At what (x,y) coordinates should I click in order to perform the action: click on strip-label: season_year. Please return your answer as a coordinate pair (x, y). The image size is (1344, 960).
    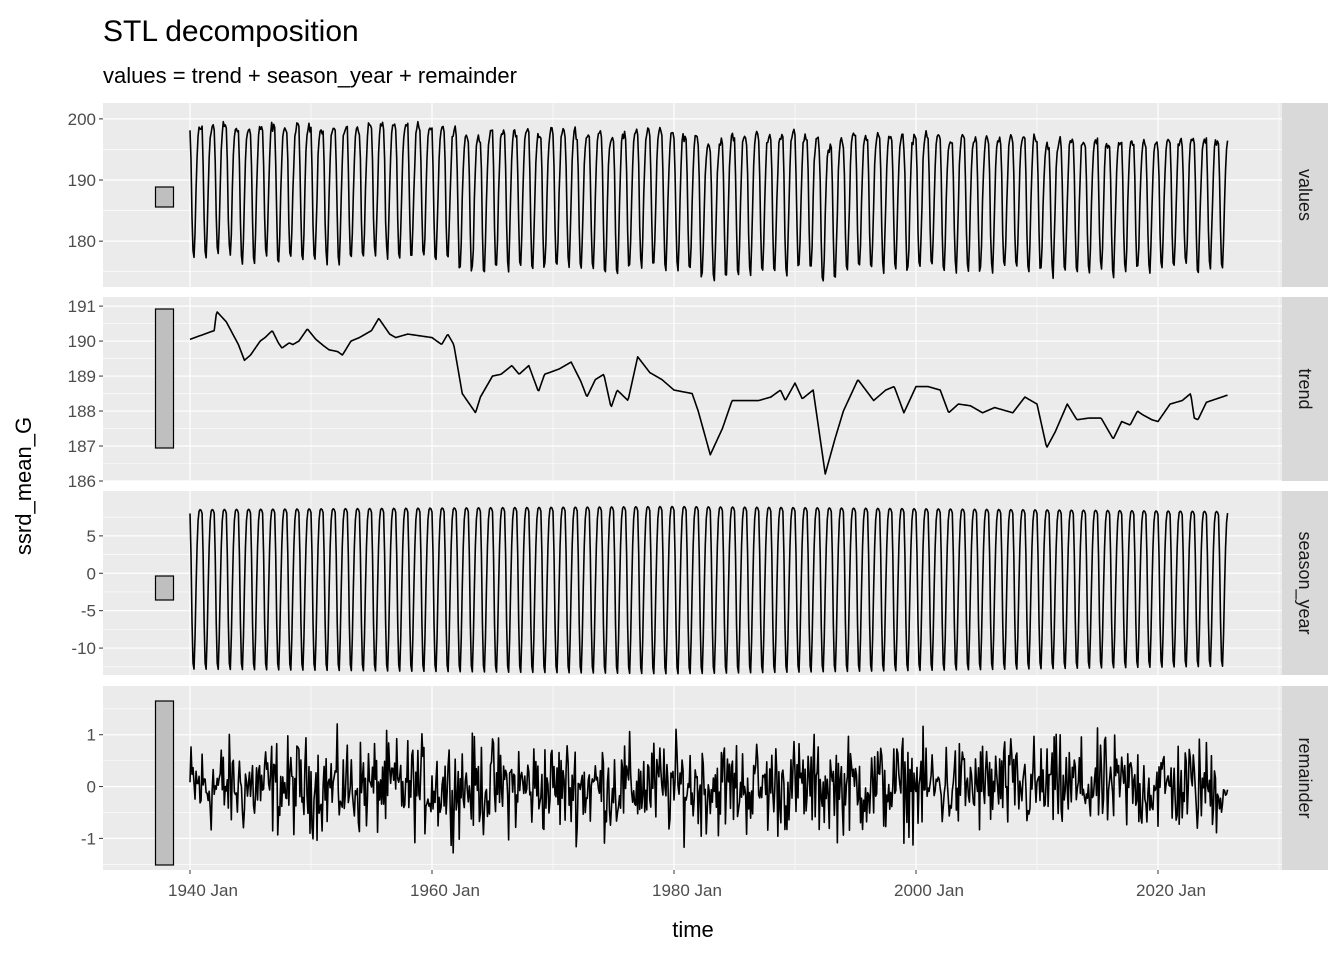
    Looking at the image, I should click on (1304, 582).